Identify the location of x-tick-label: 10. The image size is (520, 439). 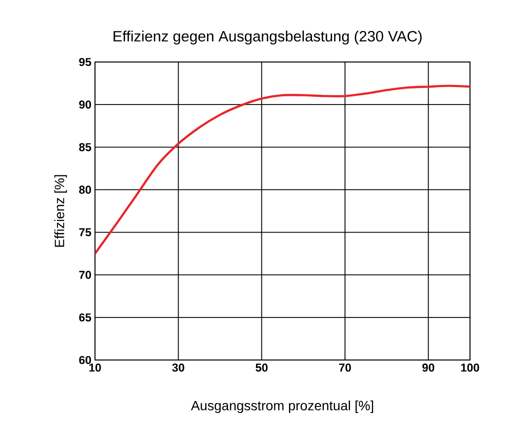
(95, 368).